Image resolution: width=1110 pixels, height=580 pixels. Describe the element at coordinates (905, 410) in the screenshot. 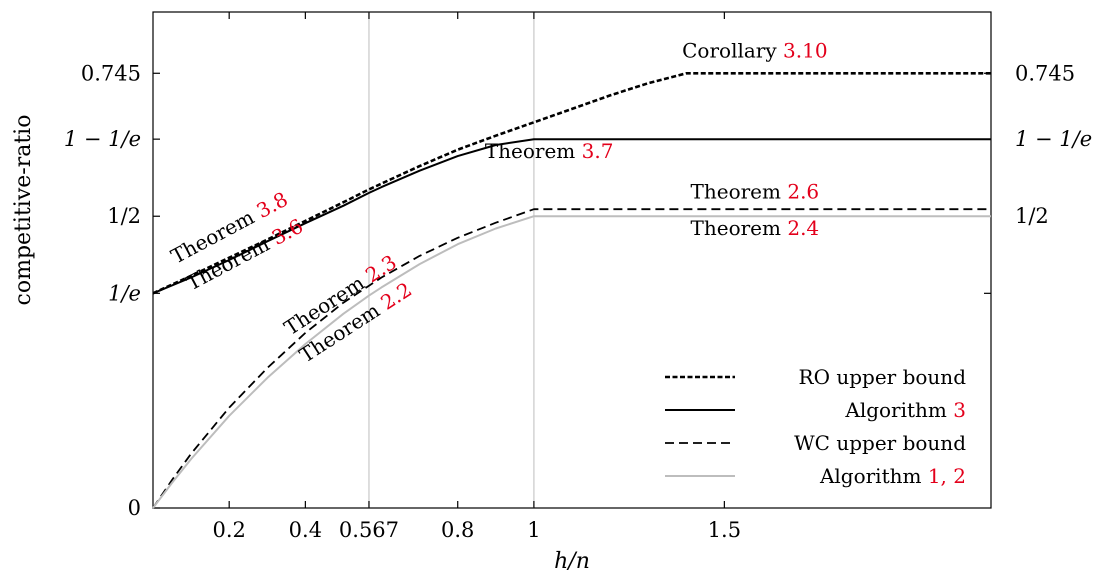

I see `legend-label-algorithm-3: Algorithm 3` at that location.